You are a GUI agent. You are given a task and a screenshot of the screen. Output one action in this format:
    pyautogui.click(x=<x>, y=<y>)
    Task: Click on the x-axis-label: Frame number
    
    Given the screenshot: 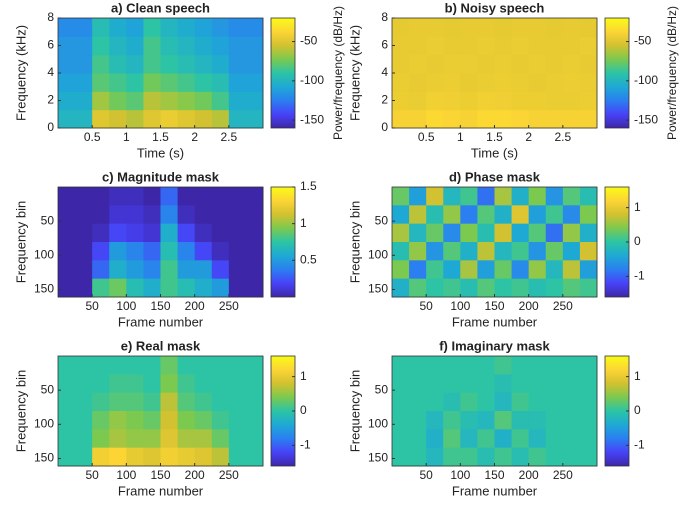 What is the action you would take?
    pyautogui.click(x=495, y=321)
    